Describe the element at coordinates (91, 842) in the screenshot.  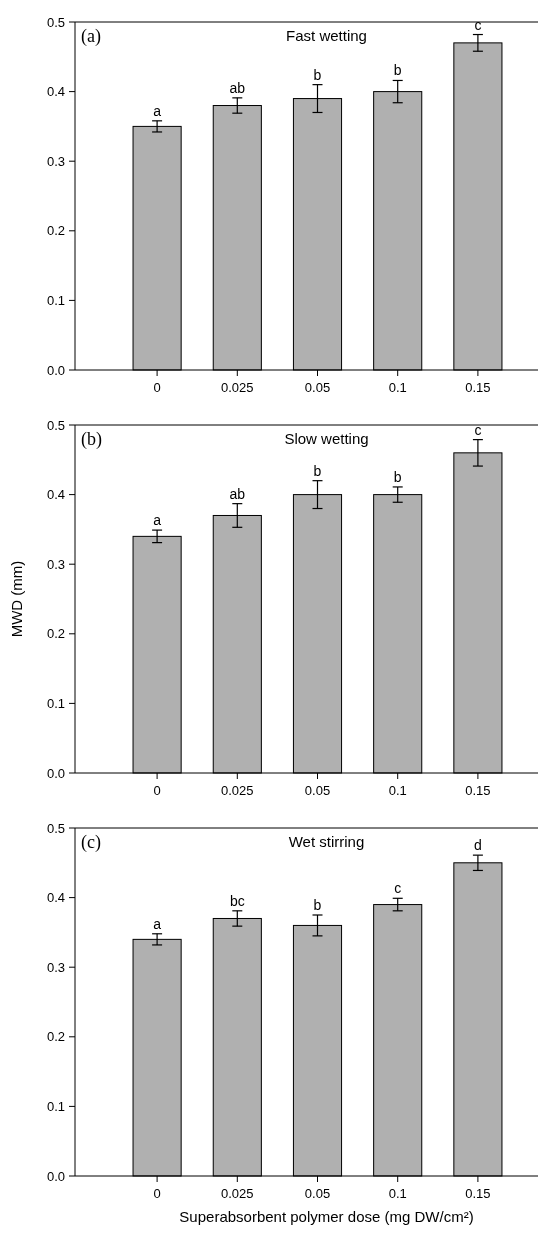
I see `annotation: (c)` at that location.